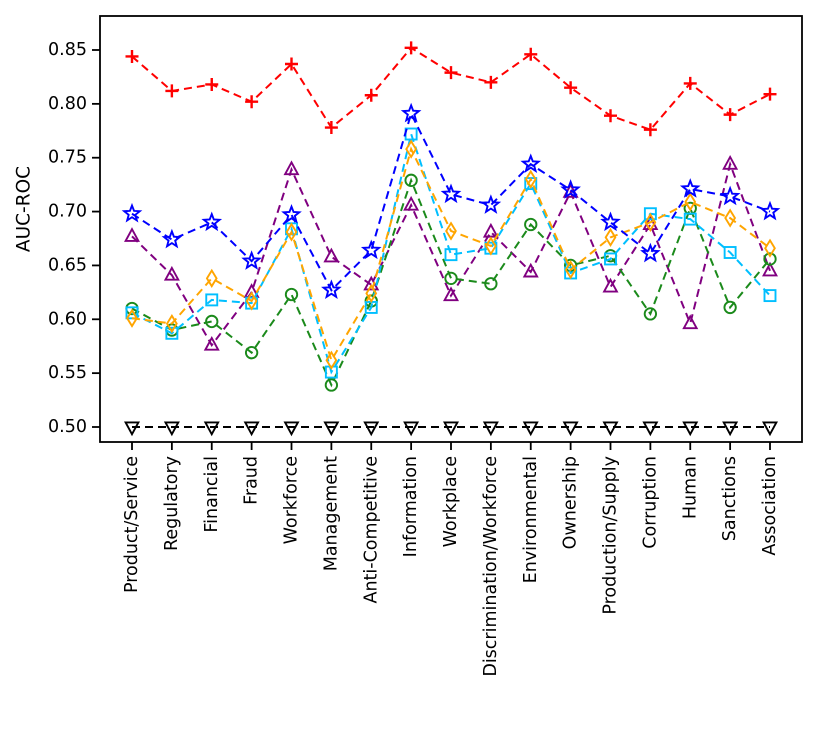 The width and height of the screenshot is (830, 738). What do you see at coordinates (451, 501) in the screenshot?
I see `x-tick-label: Workplace` at bounding box center [451, 501].